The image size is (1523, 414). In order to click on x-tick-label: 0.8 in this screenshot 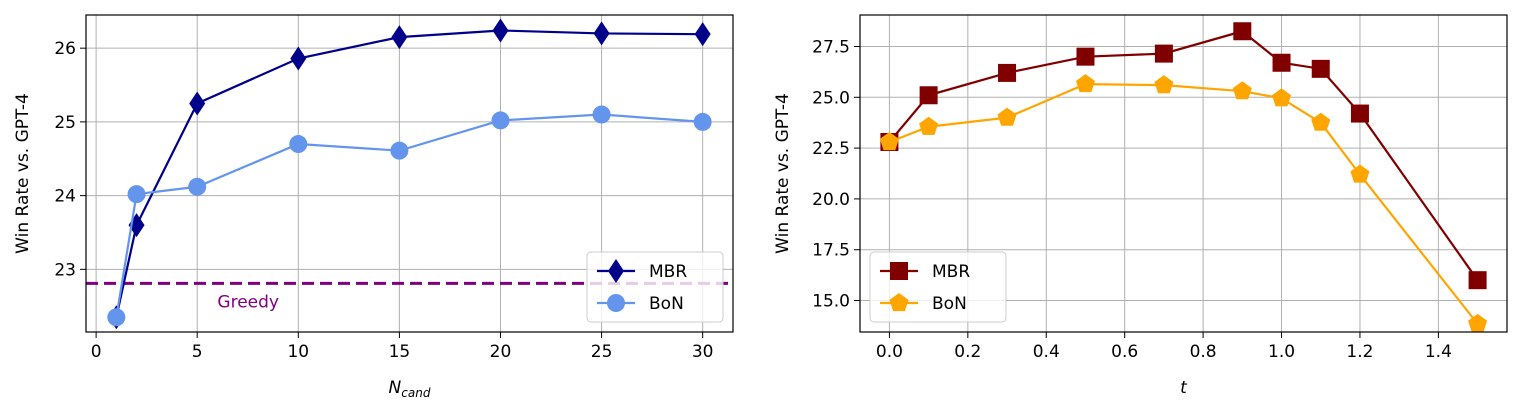, I will do `click(1203, 352)`.